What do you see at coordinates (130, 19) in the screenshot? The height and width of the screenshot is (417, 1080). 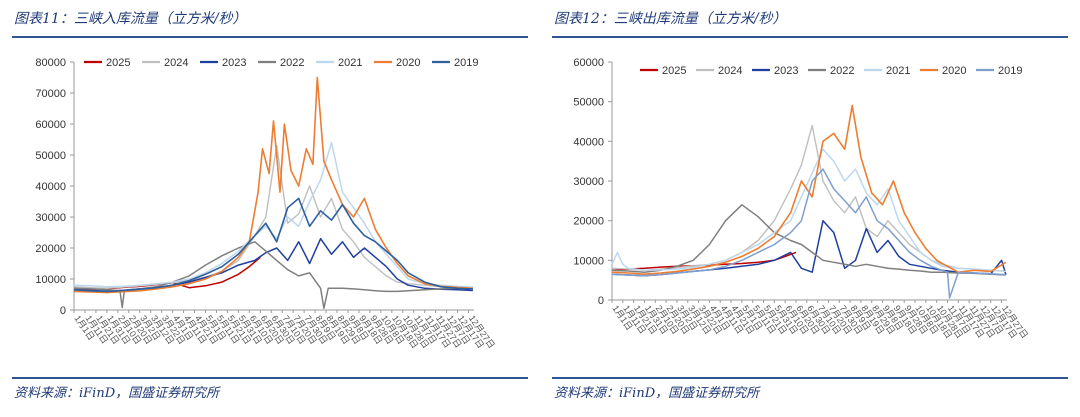 I see `chart-title: 图表11：三峡入库流量（立方米/秒）` at bounding box center [130, 19].